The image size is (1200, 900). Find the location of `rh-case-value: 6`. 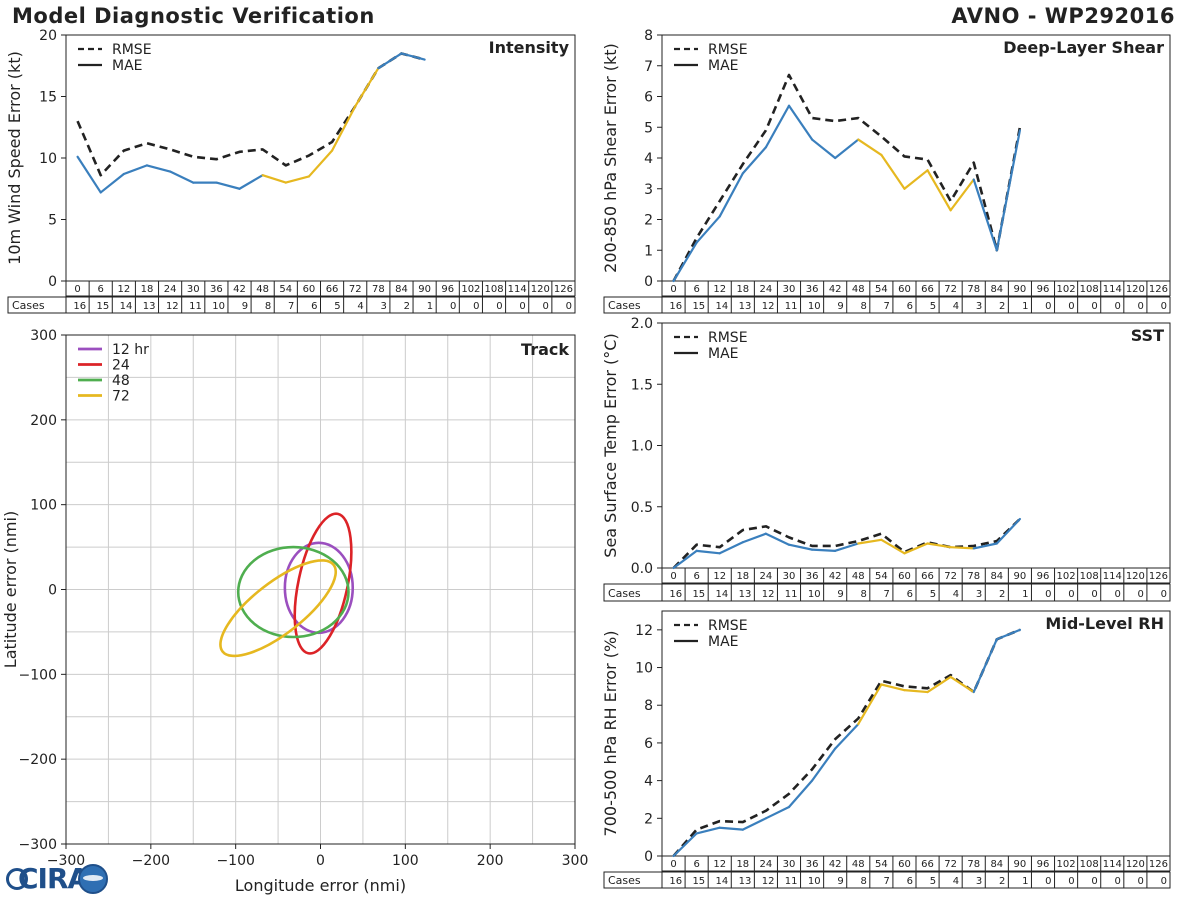

rh-case-value: 6 is located at coordinates (910, 881).